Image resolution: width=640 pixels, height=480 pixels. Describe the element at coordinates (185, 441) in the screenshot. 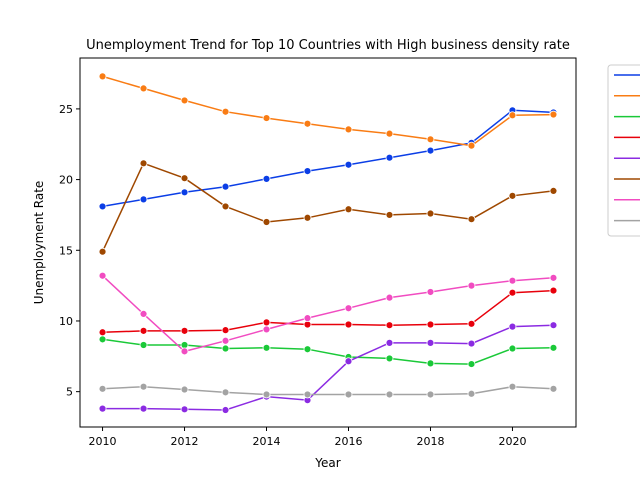

I see `x-tick-label: 2012` at that location.